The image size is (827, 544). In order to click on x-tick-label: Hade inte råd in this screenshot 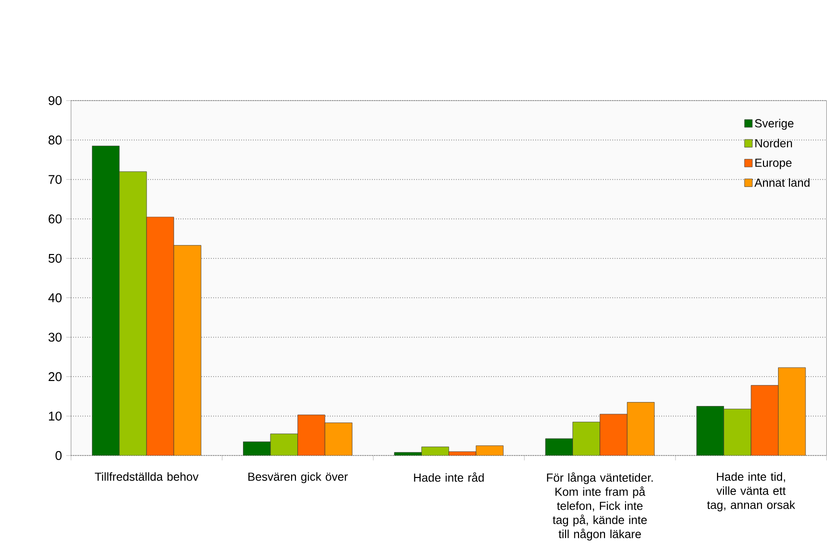, I will do `click(449, 477)`.